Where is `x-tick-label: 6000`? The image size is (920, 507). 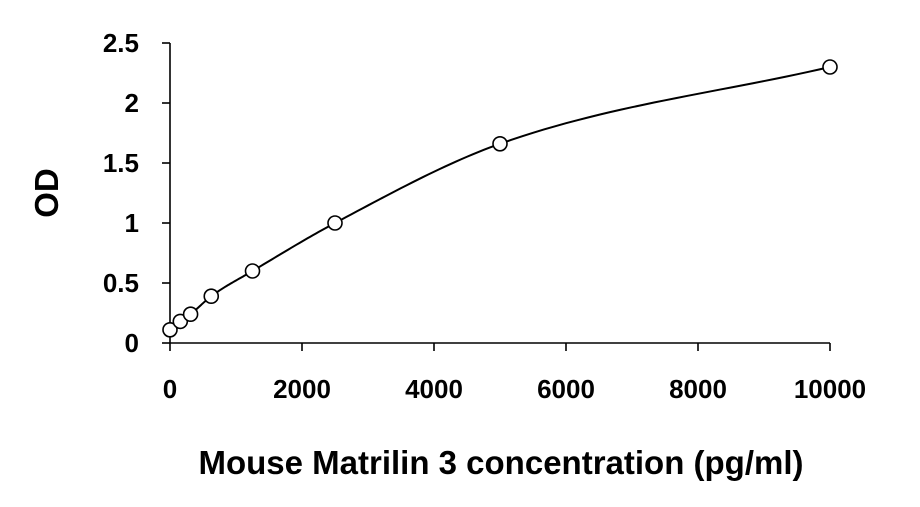 x-tick-label: 6000 is located at coordinates (566, 389).